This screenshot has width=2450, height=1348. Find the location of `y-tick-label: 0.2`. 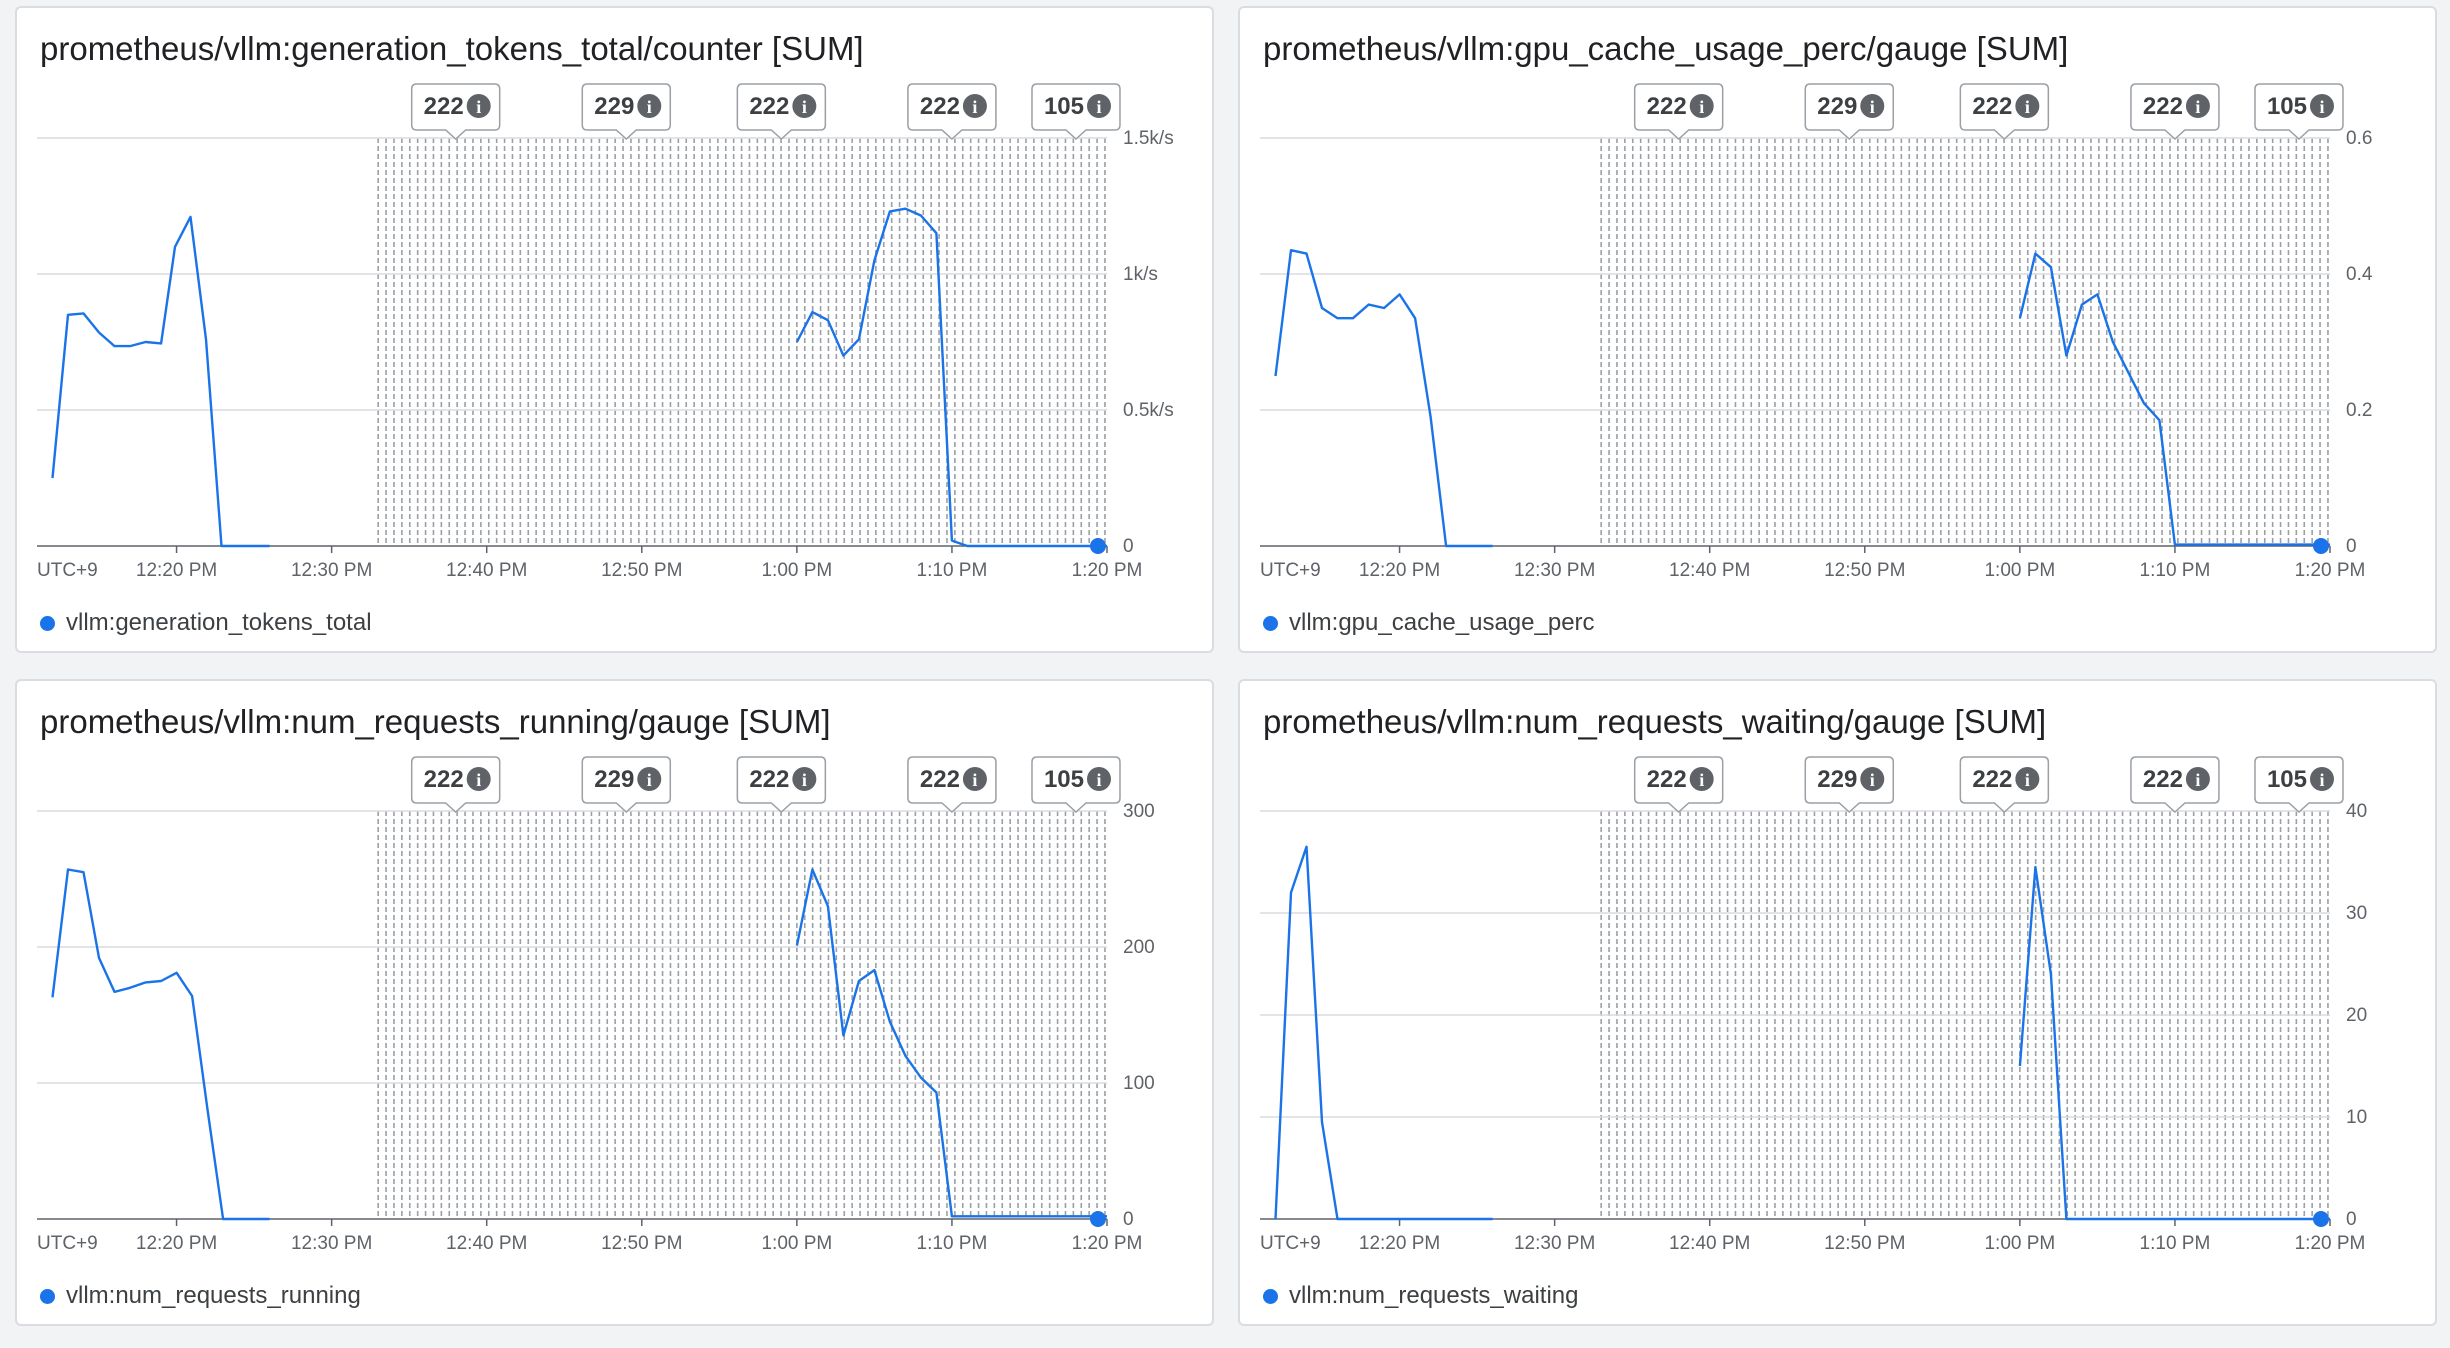

y-tick-label: 0.2 is located at coordinates (2359, 410).